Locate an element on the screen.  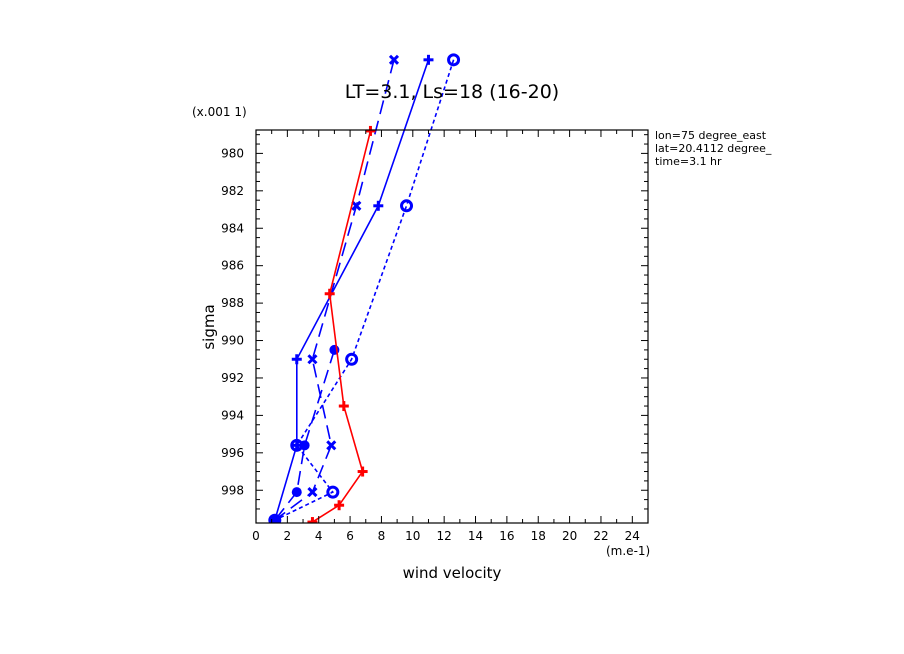
info-time: time=3.1 hr is located at coordinates (688, 161).